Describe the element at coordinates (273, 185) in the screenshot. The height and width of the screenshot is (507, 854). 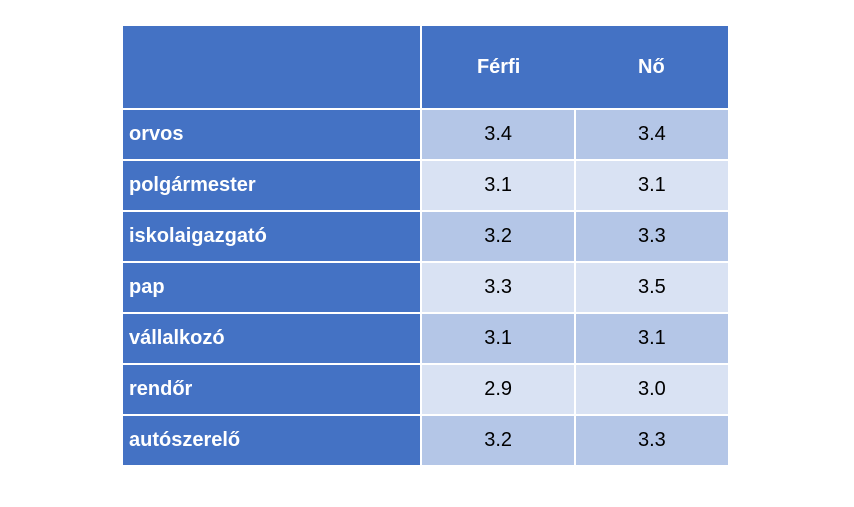
I see `row-label: polgármester` at that location.